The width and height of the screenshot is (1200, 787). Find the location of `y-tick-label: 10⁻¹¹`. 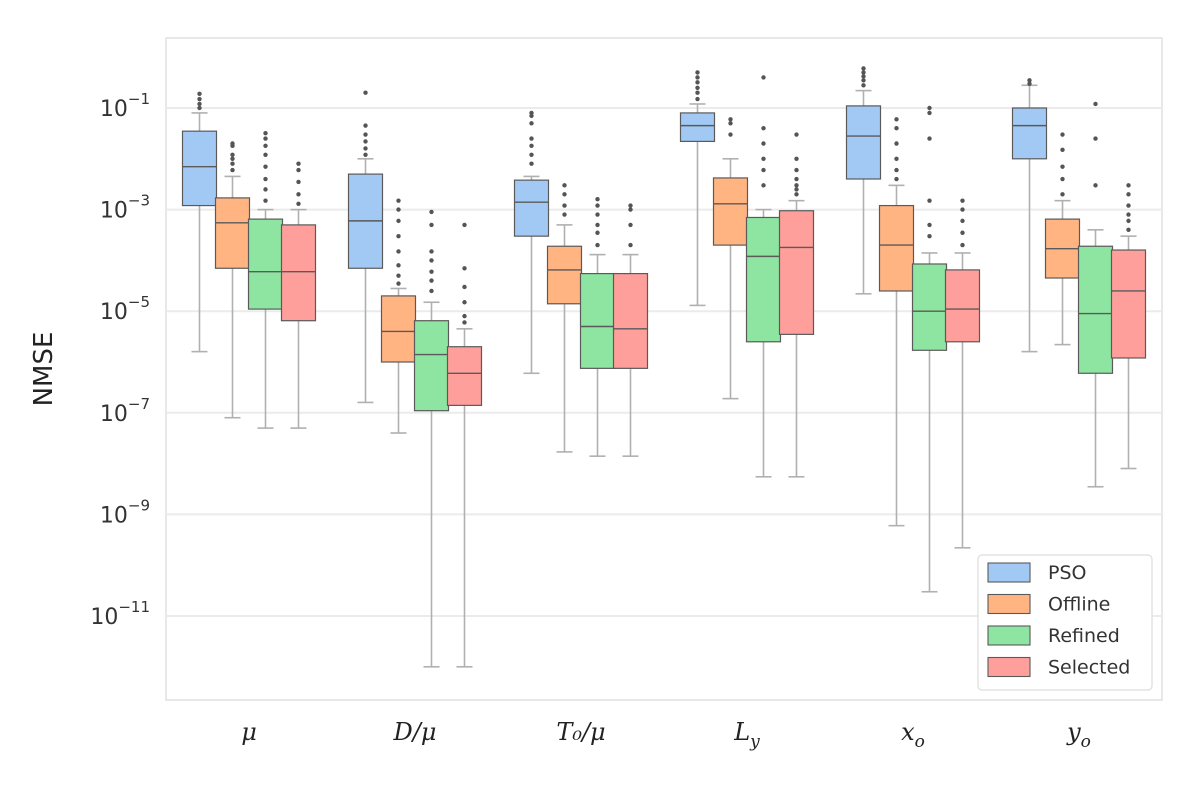

y-tick-label: 10⁻¹¹ is located at coordinates (120, 614).